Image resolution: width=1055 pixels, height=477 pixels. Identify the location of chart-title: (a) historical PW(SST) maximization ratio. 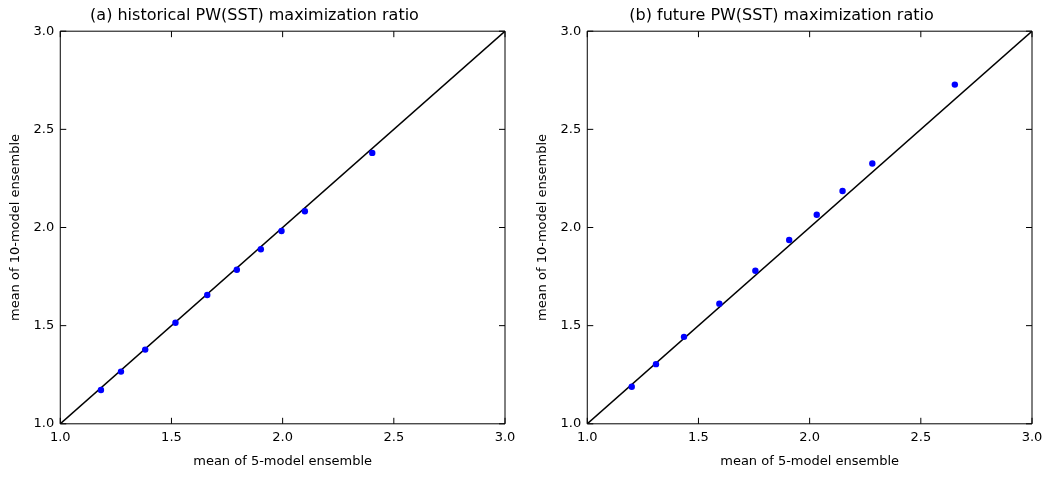
(254, 14).